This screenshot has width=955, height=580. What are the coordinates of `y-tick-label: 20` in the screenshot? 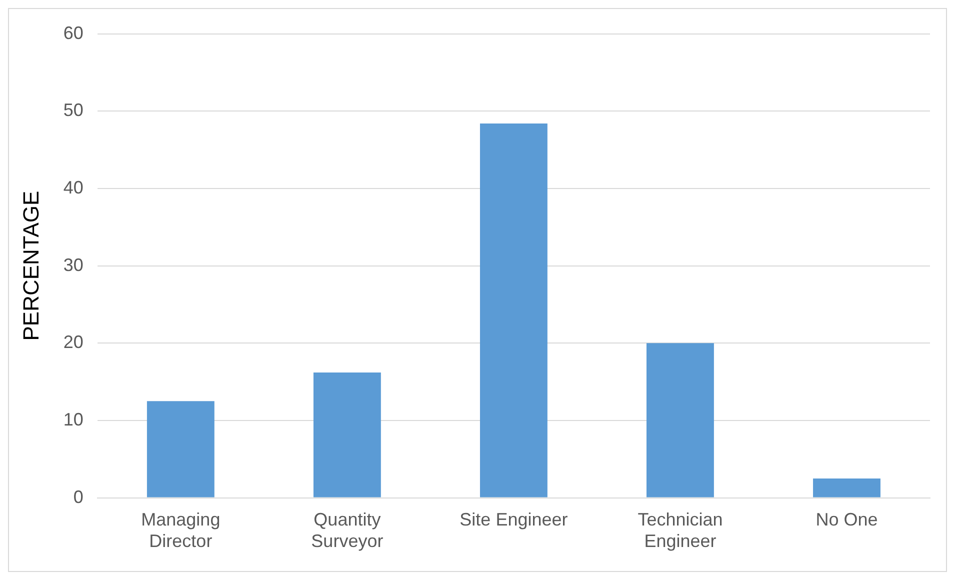 It's located at (73, 342).